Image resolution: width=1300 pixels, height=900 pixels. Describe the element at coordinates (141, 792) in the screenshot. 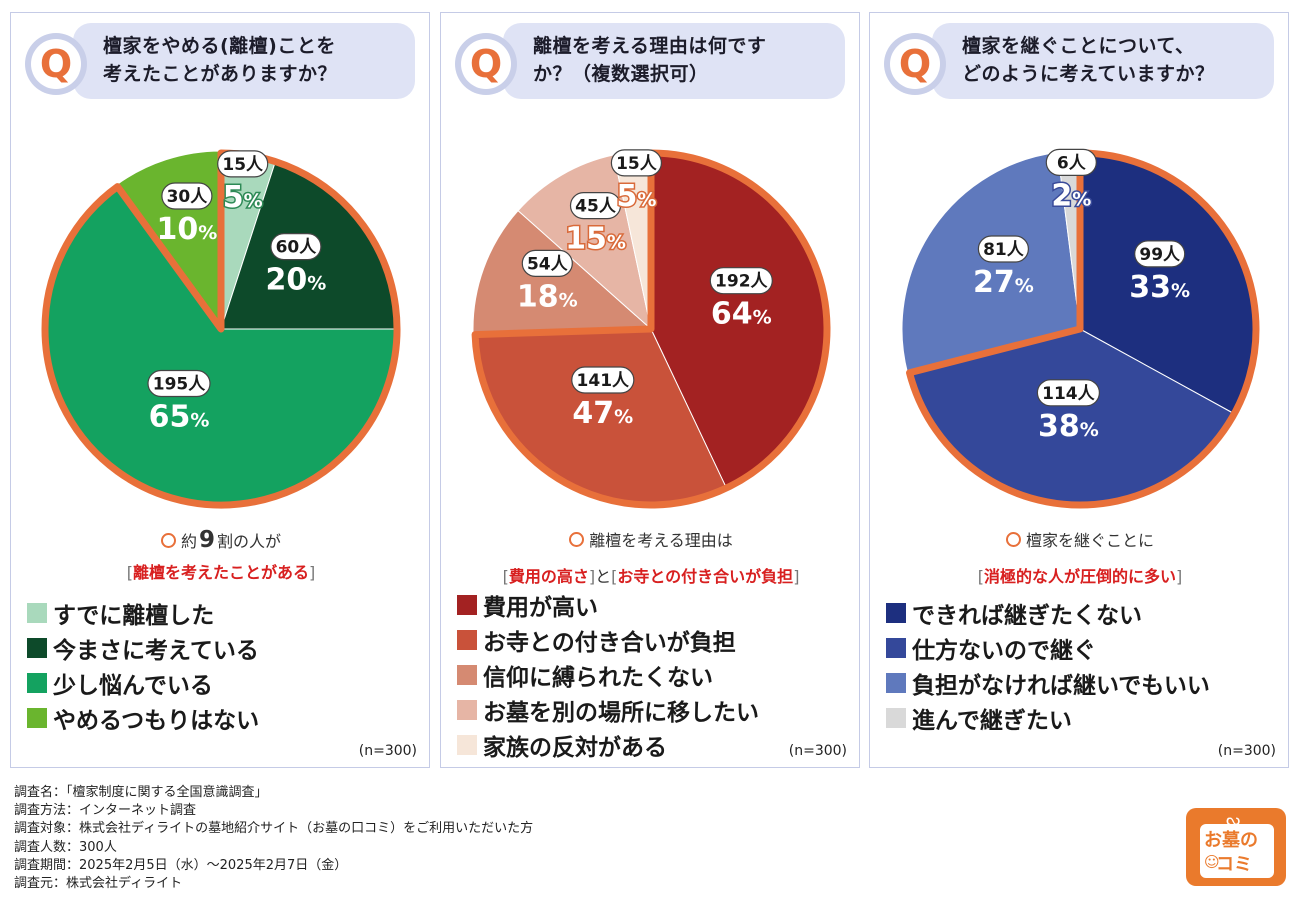

I see `footer-line: 調査名：「檀家制度に関する全国意識調査」` at that location.